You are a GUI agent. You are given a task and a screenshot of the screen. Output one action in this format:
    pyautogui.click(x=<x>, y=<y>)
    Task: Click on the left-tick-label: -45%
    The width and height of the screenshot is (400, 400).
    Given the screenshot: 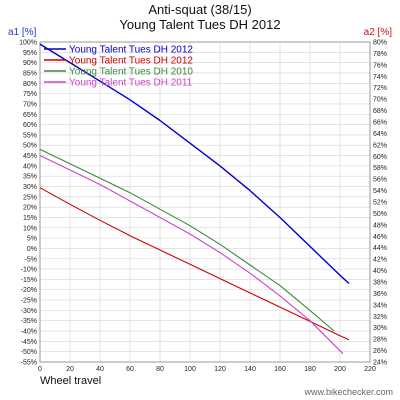 What is the action you would take?
    pyautogui.click(x=29, y=342)
    